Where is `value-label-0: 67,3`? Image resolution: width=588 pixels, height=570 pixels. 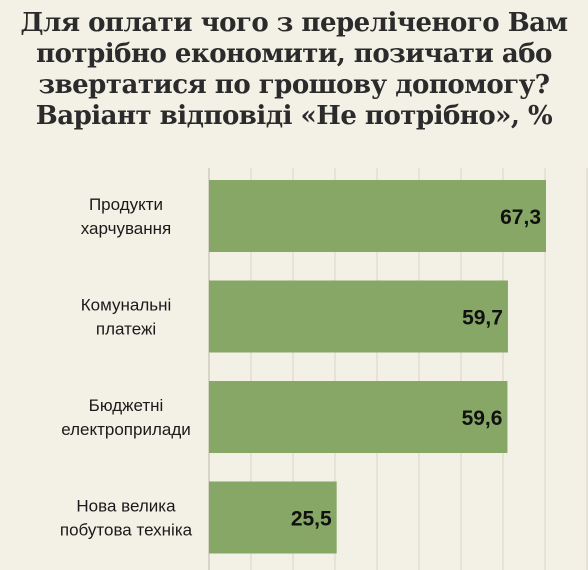
value-label-0: 67,3 is located at coordinates (520, 217).